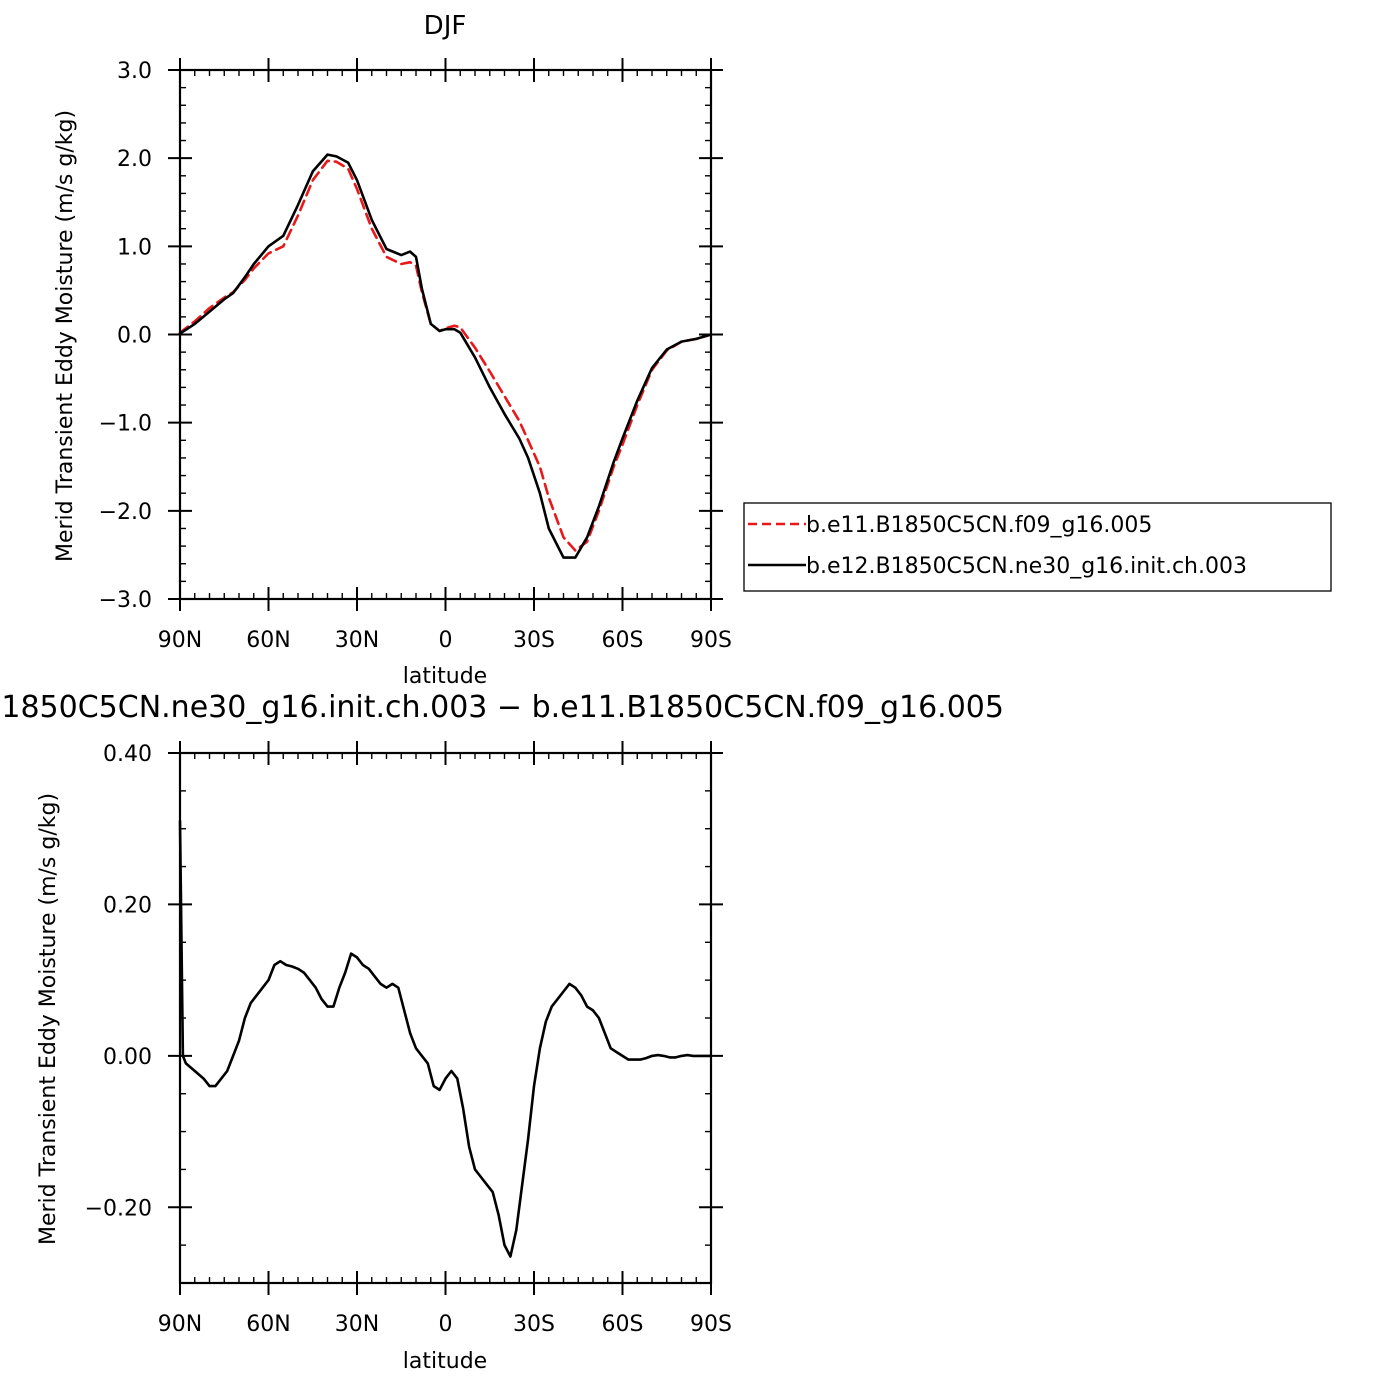 This screenshot has height=1381, width=1383. What do you see at coordinates (127, 1057) in the screenshot?
I see `bottom-y-tick-label: 0.00` at bounding box center [127, 1057].